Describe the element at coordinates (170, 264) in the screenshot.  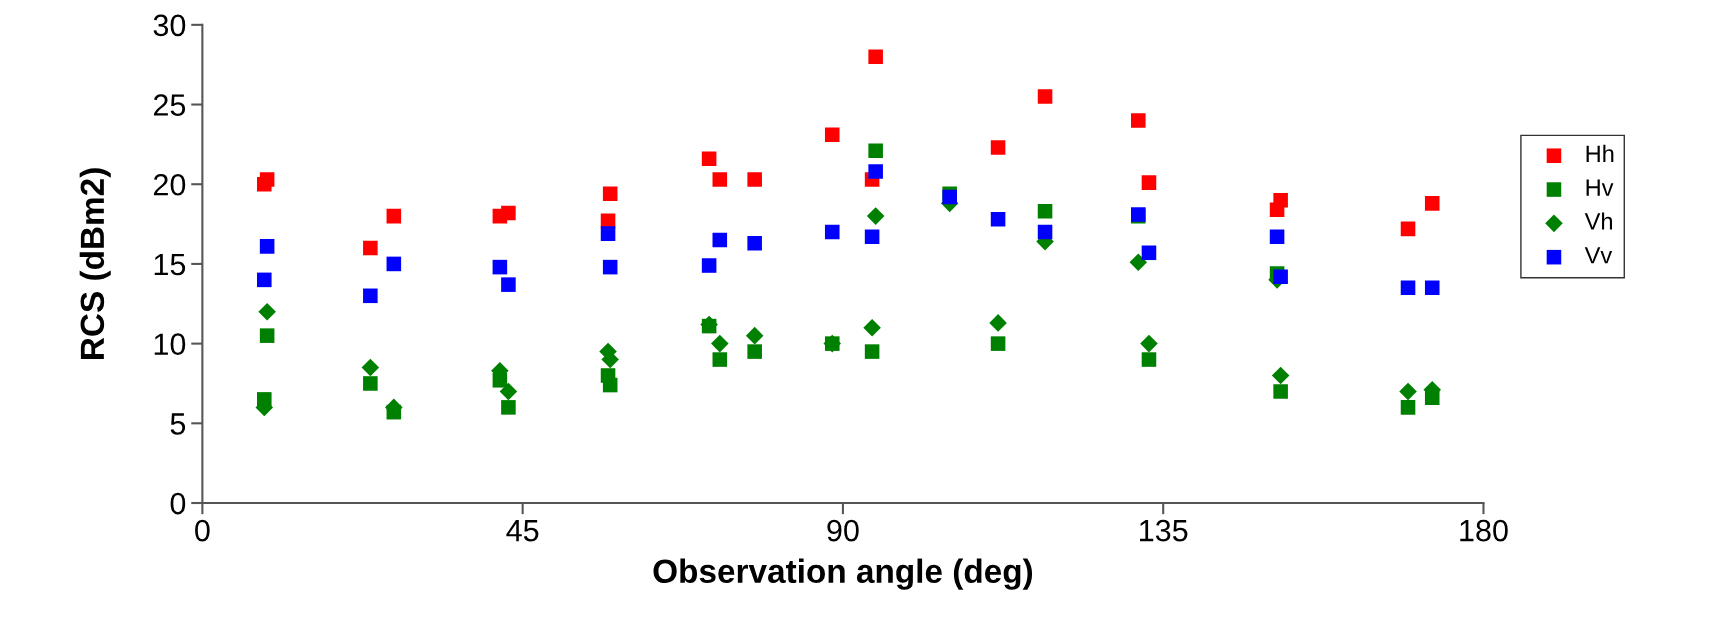
I see `y-tick-label: 15` at that location.